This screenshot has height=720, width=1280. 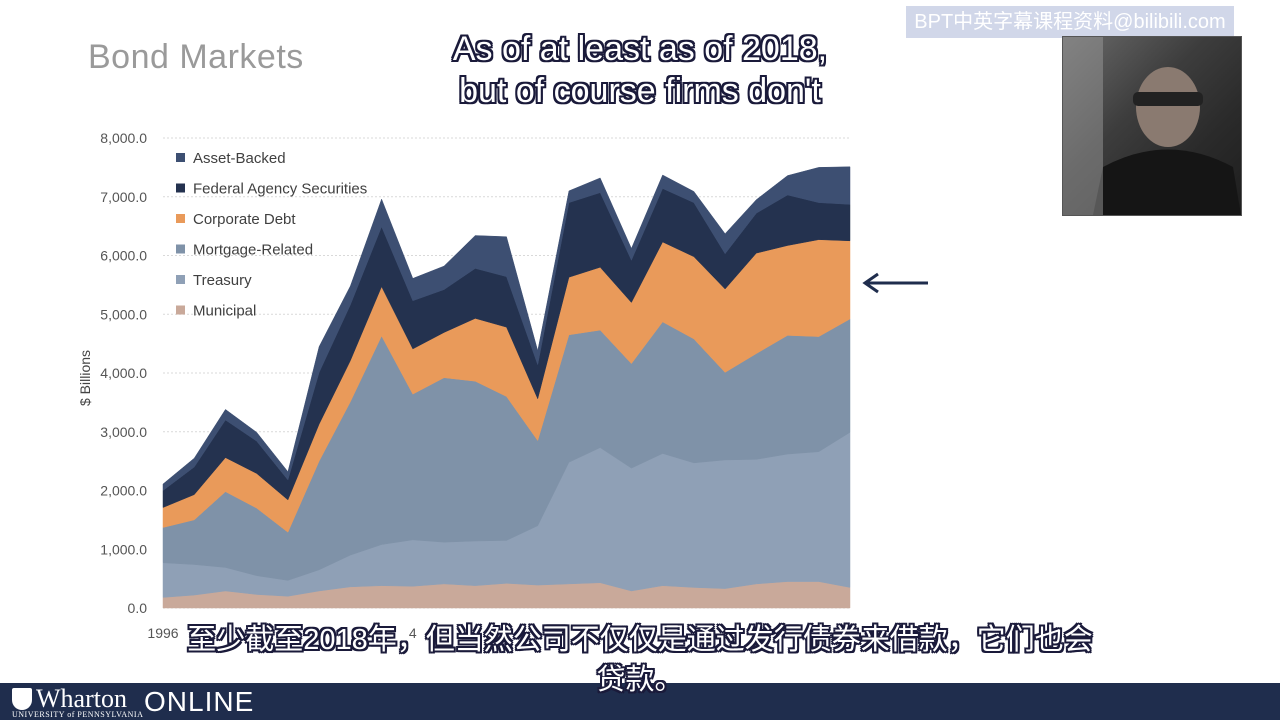 I want to click on y-tick-label: 4,000.0, so click(x=123, y=373).